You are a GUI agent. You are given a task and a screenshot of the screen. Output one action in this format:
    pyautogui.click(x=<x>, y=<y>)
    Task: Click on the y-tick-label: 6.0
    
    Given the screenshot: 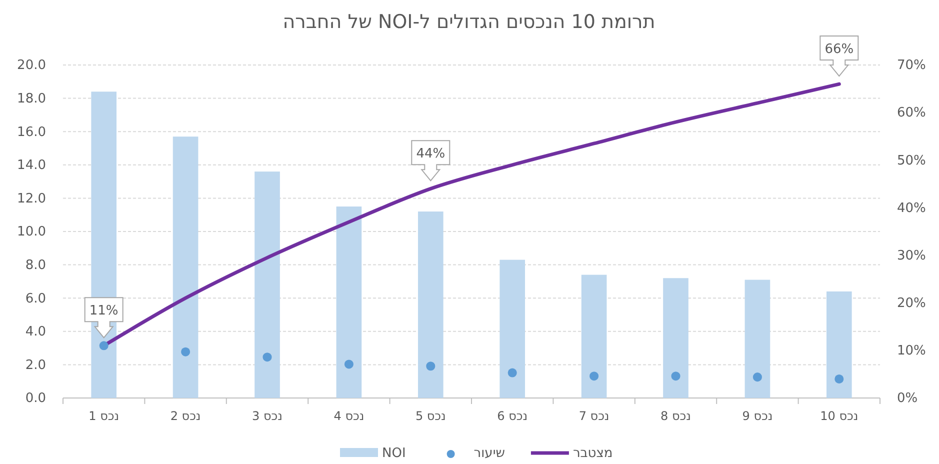 What is the action you would take?
    pyautogui.click(x=35, y=298)
    